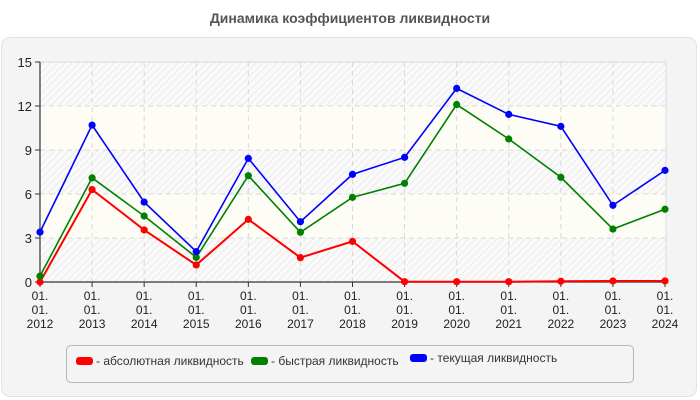 Image resolution: width=700 pixels, height=400 pixels. What do you see at coordinates (84, 361) in the screenshot?
I see `legend-swatch-red` at bounding box center [84, 361].